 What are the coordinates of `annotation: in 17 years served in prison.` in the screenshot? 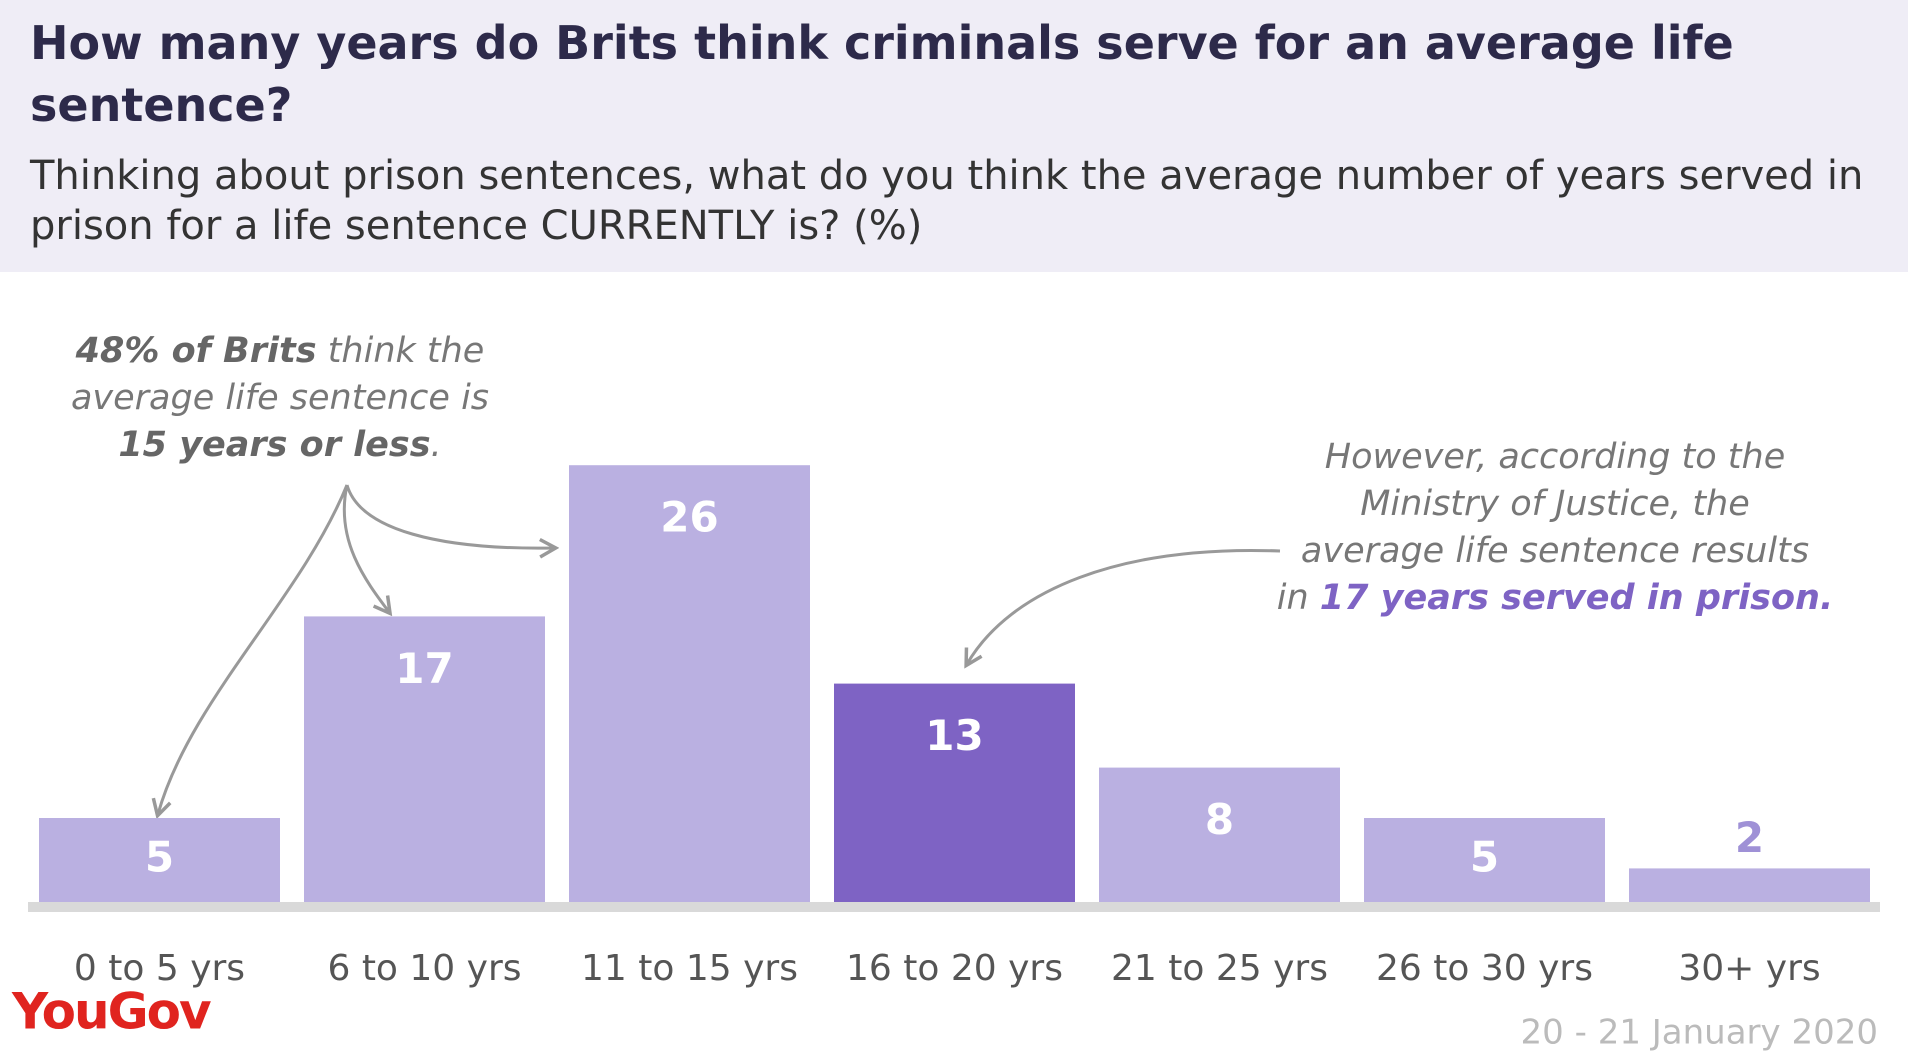 It's located at (1555, 598).